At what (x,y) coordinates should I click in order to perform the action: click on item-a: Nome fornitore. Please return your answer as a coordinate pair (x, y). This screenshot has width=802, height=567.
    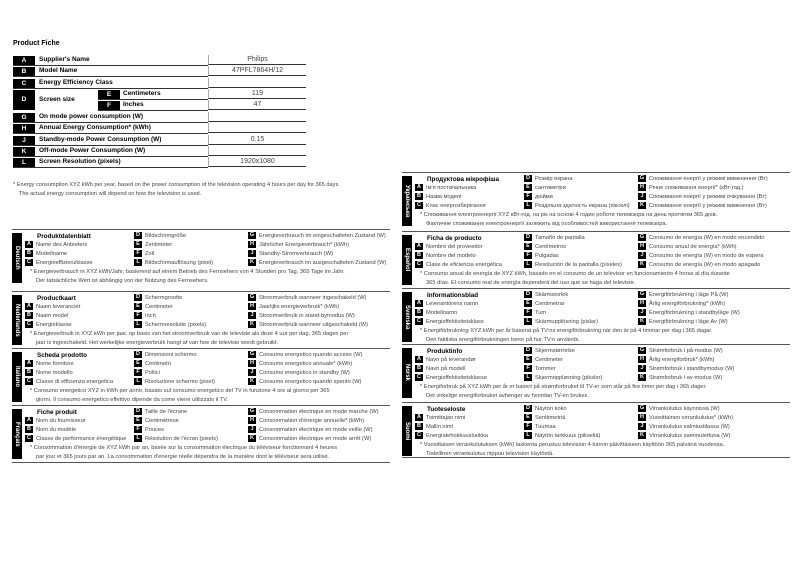
    Looking at the image, I should click on (55, 364).